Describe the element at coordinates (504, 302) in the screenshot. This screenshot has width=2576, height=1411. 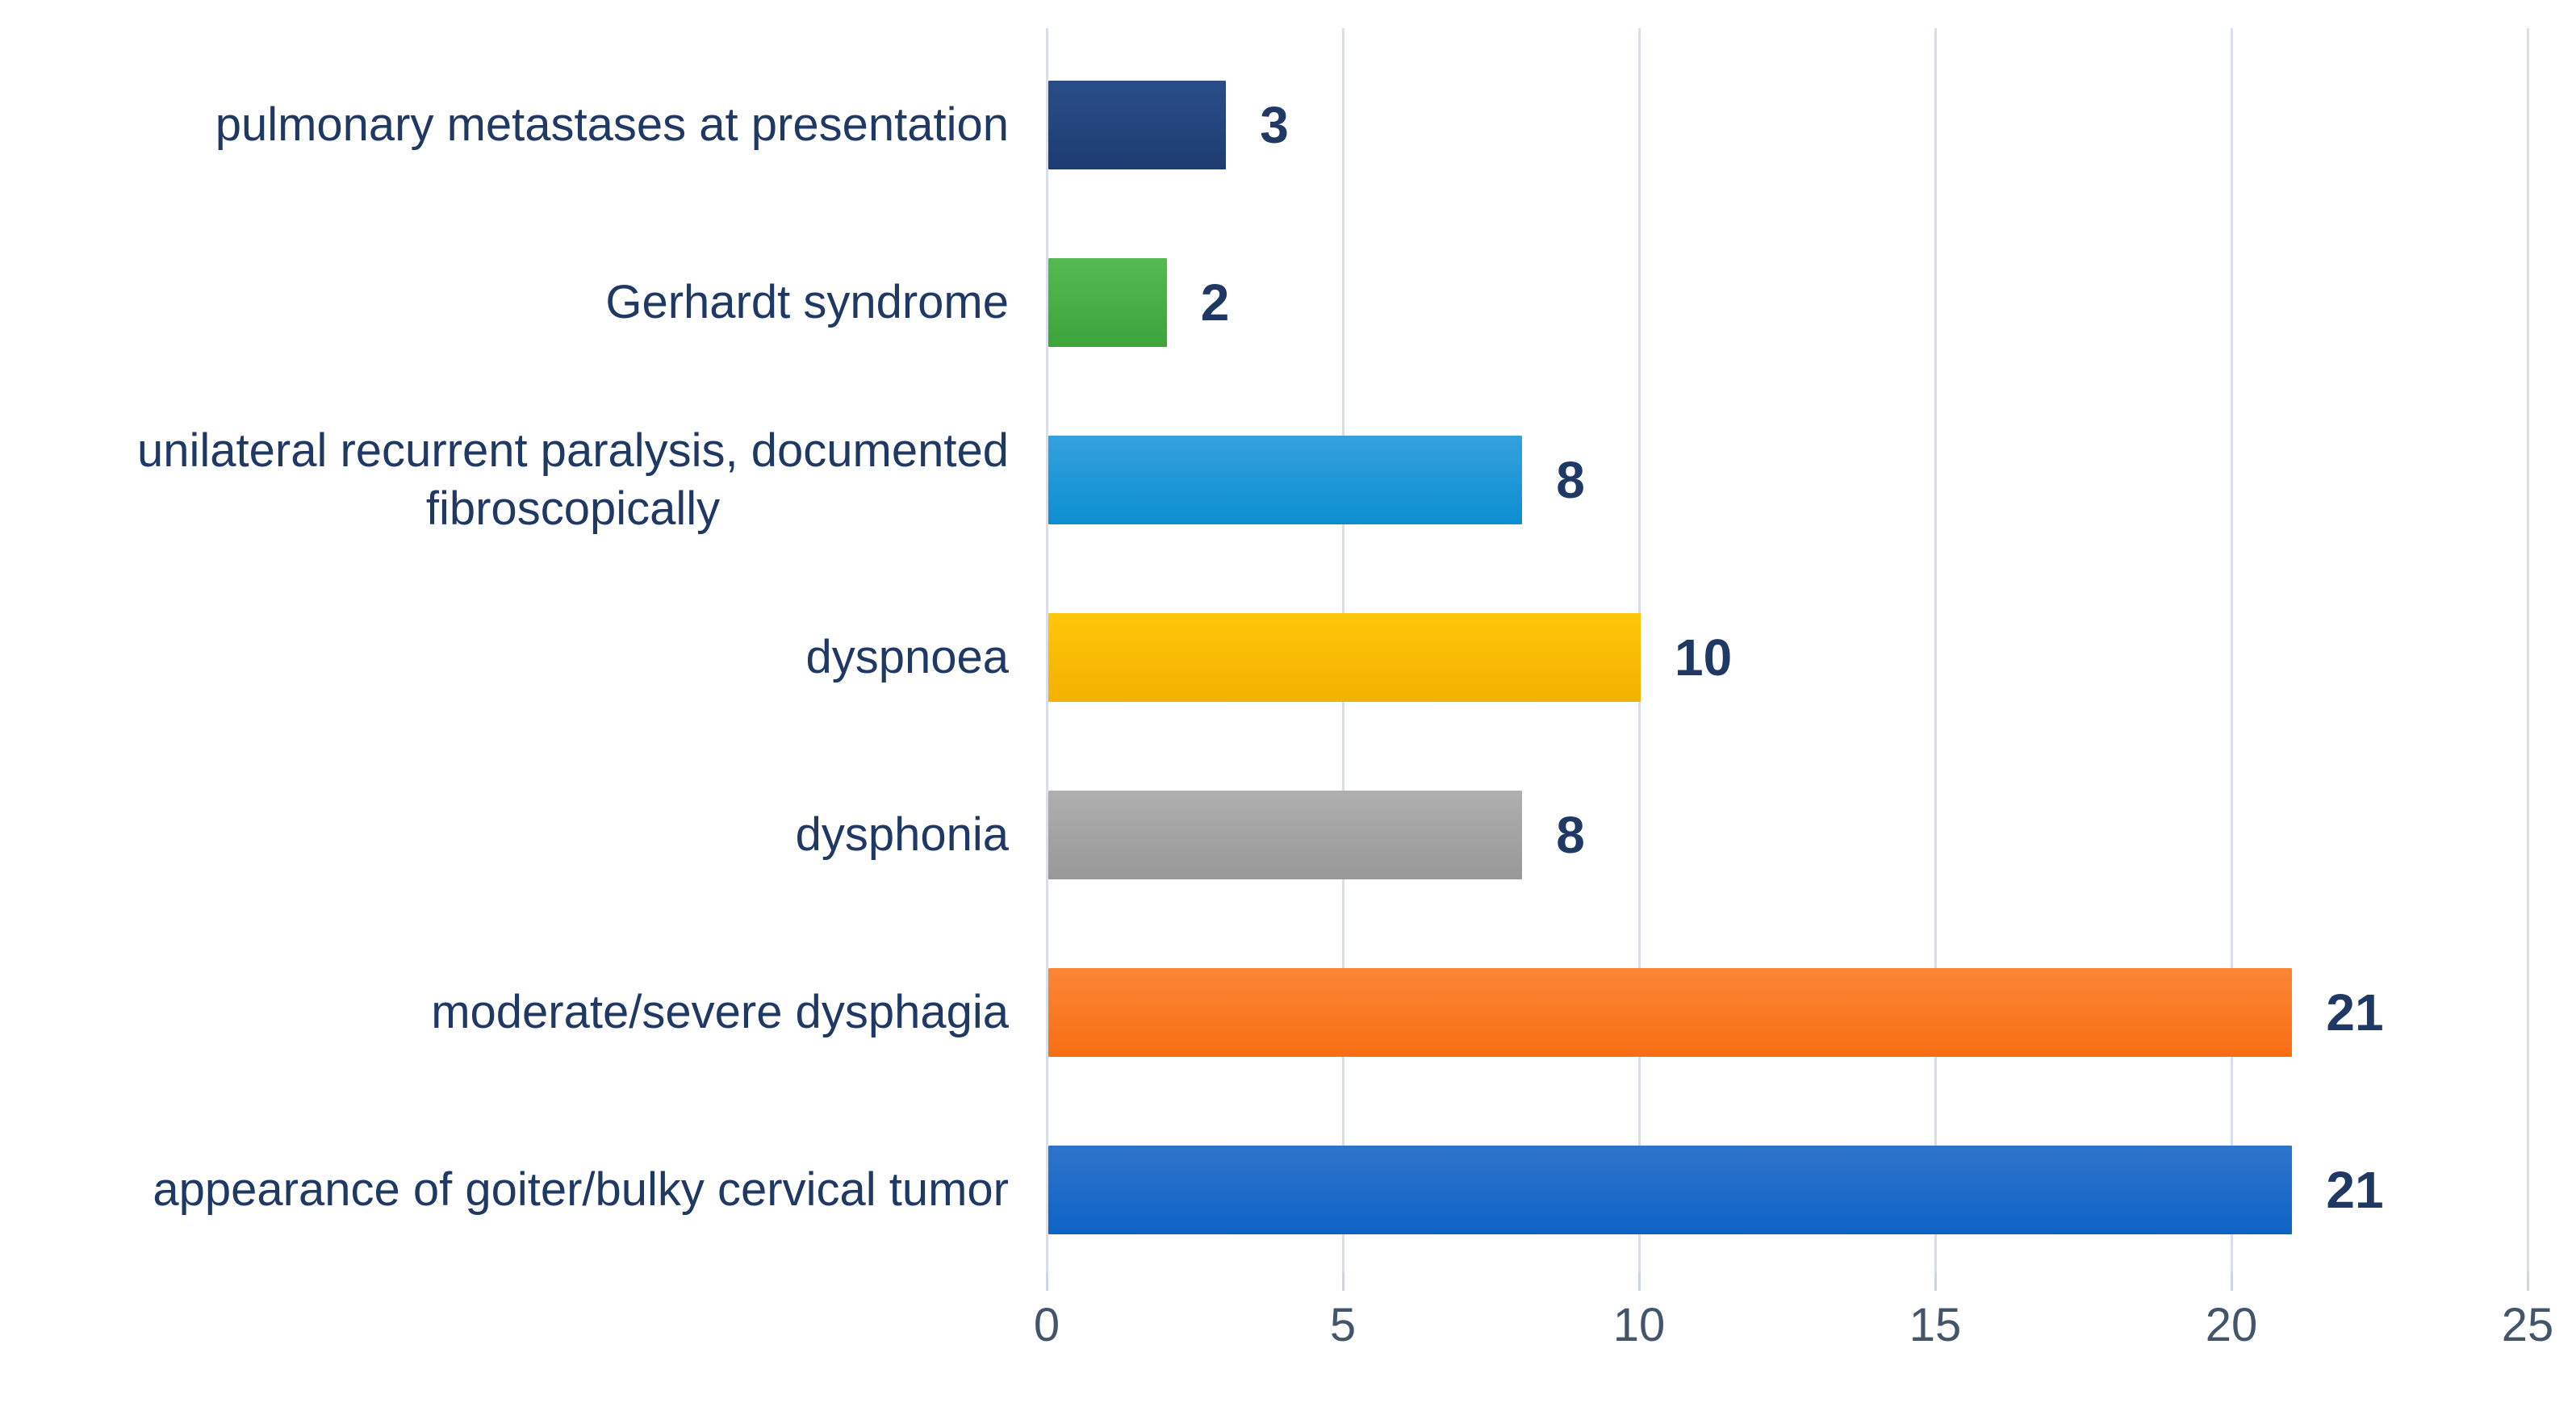
I see `category-label-box: Gerhardt syndrome` at that location.